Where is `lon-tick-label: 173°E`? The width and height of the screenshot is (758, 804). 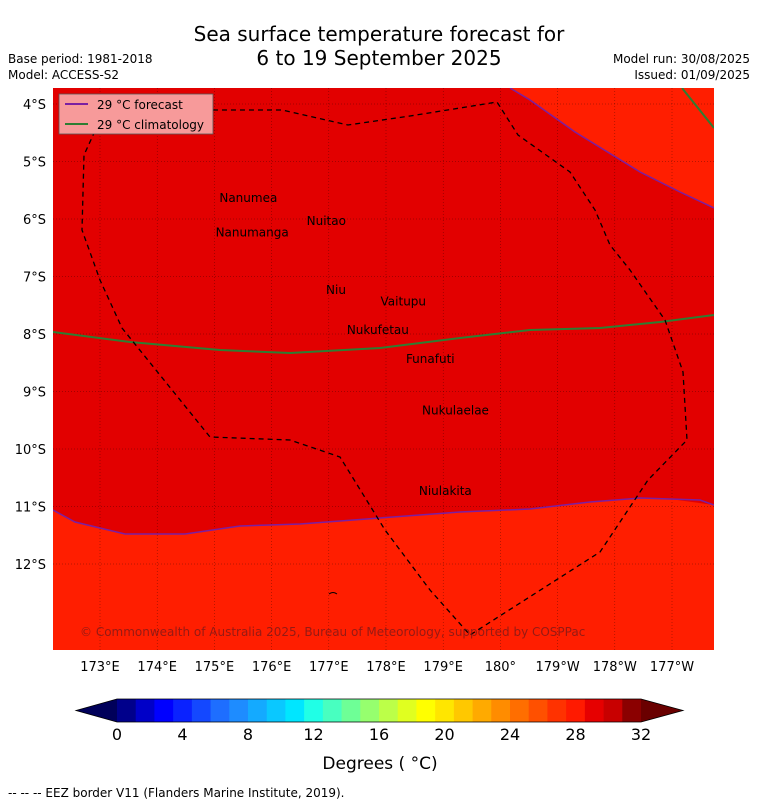 lon-tick-label: 173°E is located at coordinates (100, 667).